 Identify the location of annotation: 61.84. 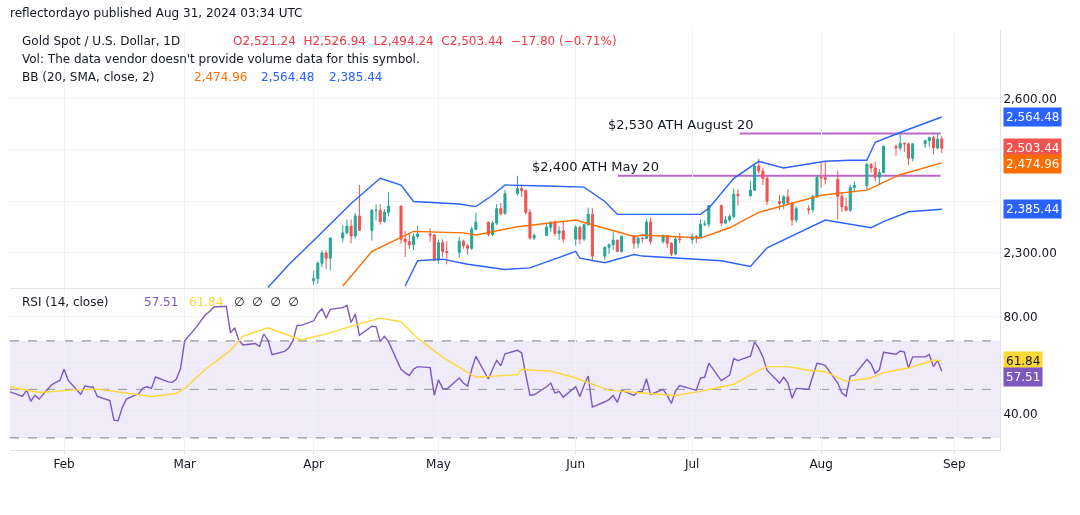
(206, 302).